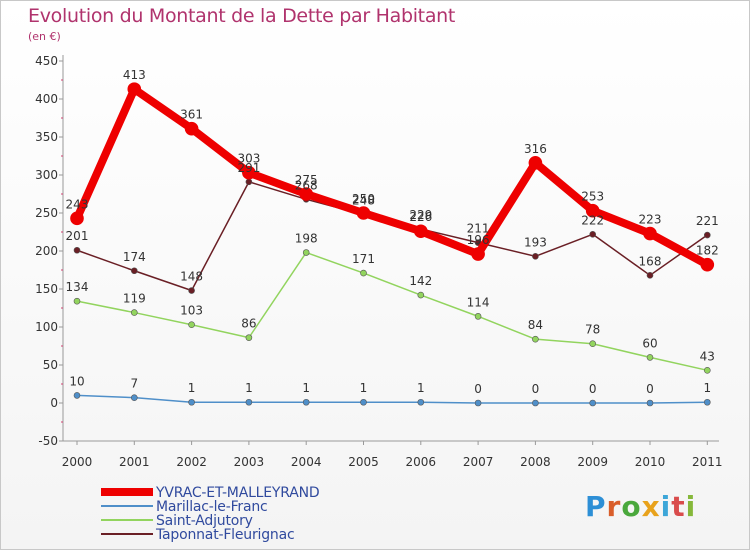 The image size is (750, 550). What do you see at coordinates (46, 61) in the screenshot?
I see `y-tick-label: 450` at bounding box center [46, 61].